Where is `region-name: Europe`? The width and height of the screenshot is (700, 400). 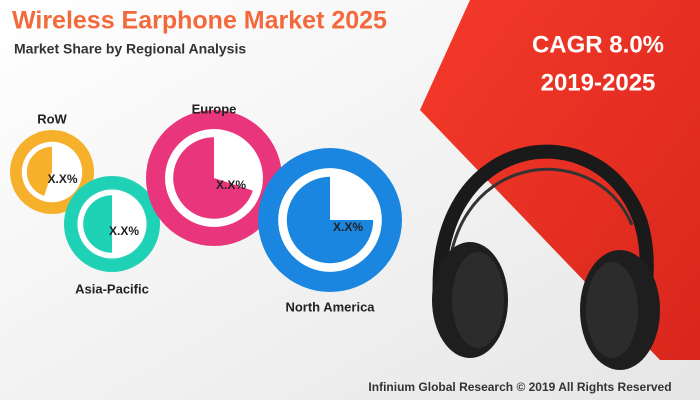 region-name: Europe is located at coordinates (214, 108).